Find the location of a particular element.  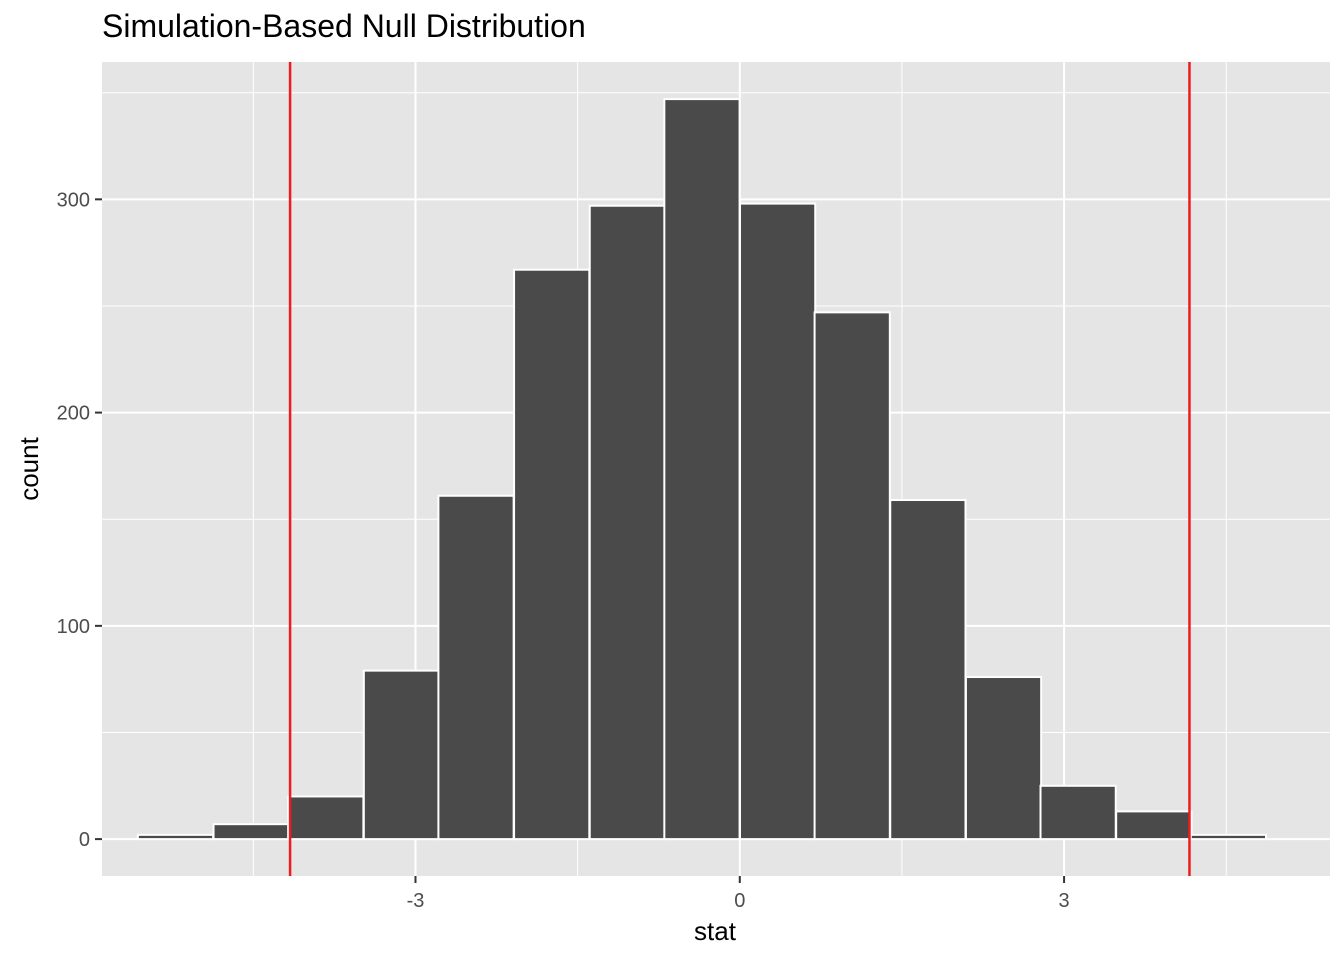

y-tick-label: 200 is located at coordinates (73, 414).